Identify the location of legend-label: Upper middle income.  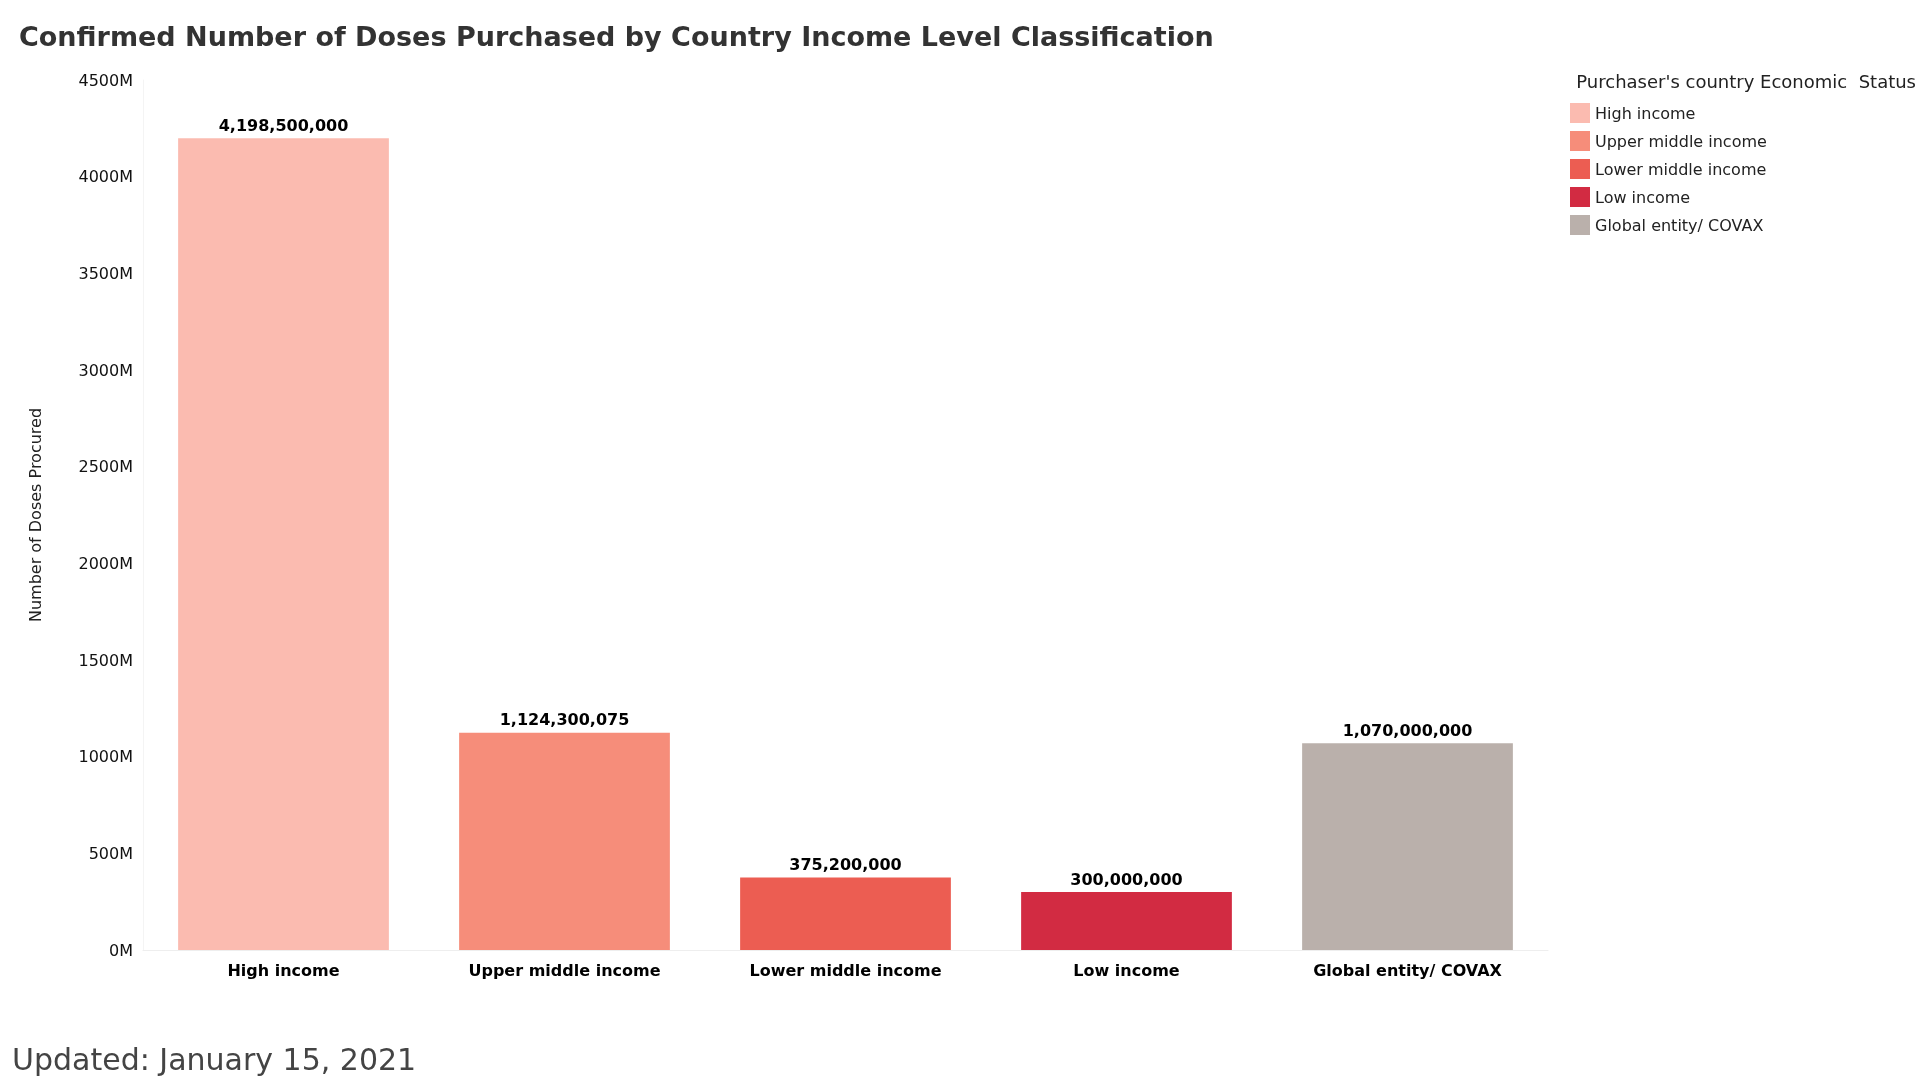
(1681, 141).